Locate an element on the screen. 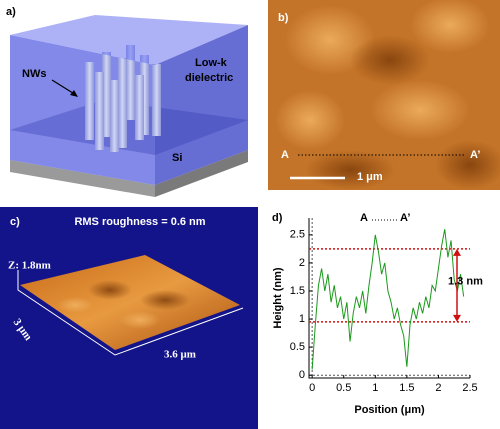 Image resolution: width=500 pixels, height=429 pixels. x-tick-label: 1.5 is located at coordinates (406, 388).